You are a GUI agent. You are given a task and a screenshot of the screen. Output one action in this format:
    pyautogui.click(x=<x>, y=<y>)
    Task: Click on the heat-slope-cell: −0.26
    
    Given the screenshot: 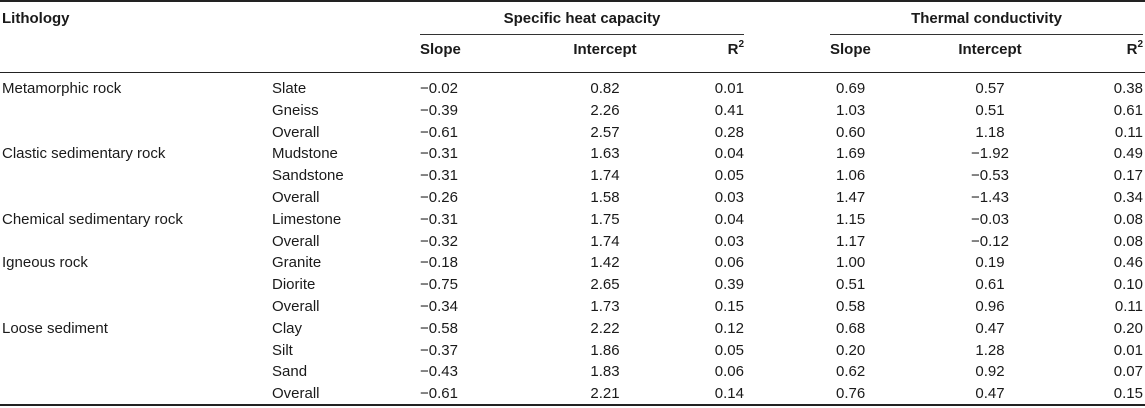 What is the action you would take?
    pyautogui.click(x=439, y=197)
    